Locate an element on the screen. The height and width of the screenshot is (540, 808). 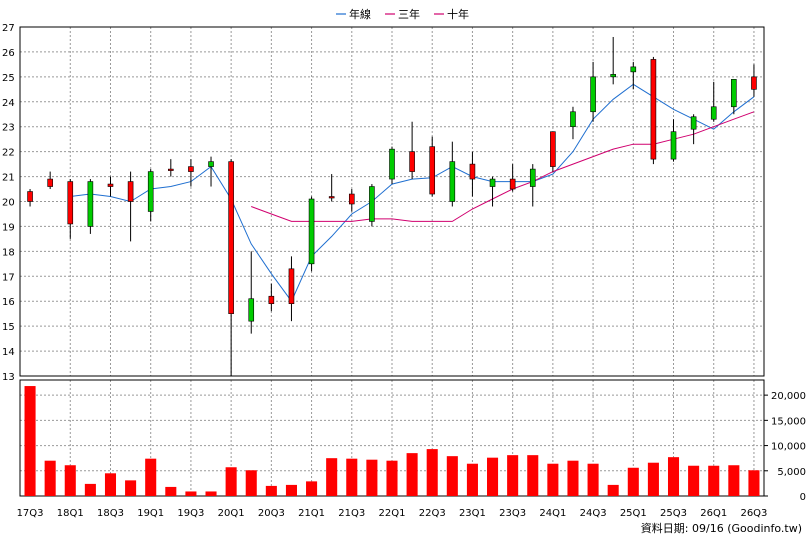
x-tick-label: 18Q3 is located at coordinates (110, 513).